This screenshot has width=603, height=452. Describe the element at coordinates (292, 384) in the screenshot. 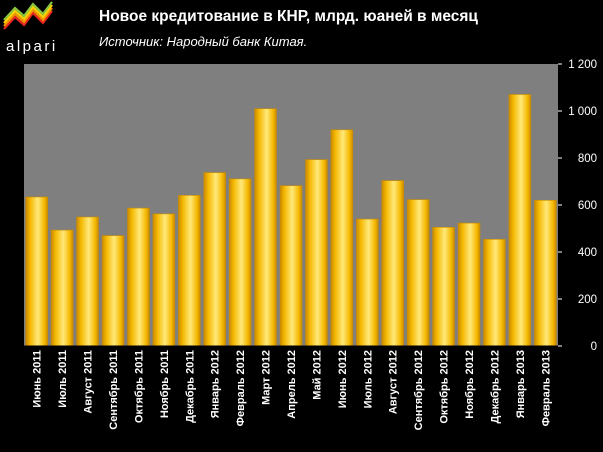

I see `x-tick-label: Апрель 2012` at that location.